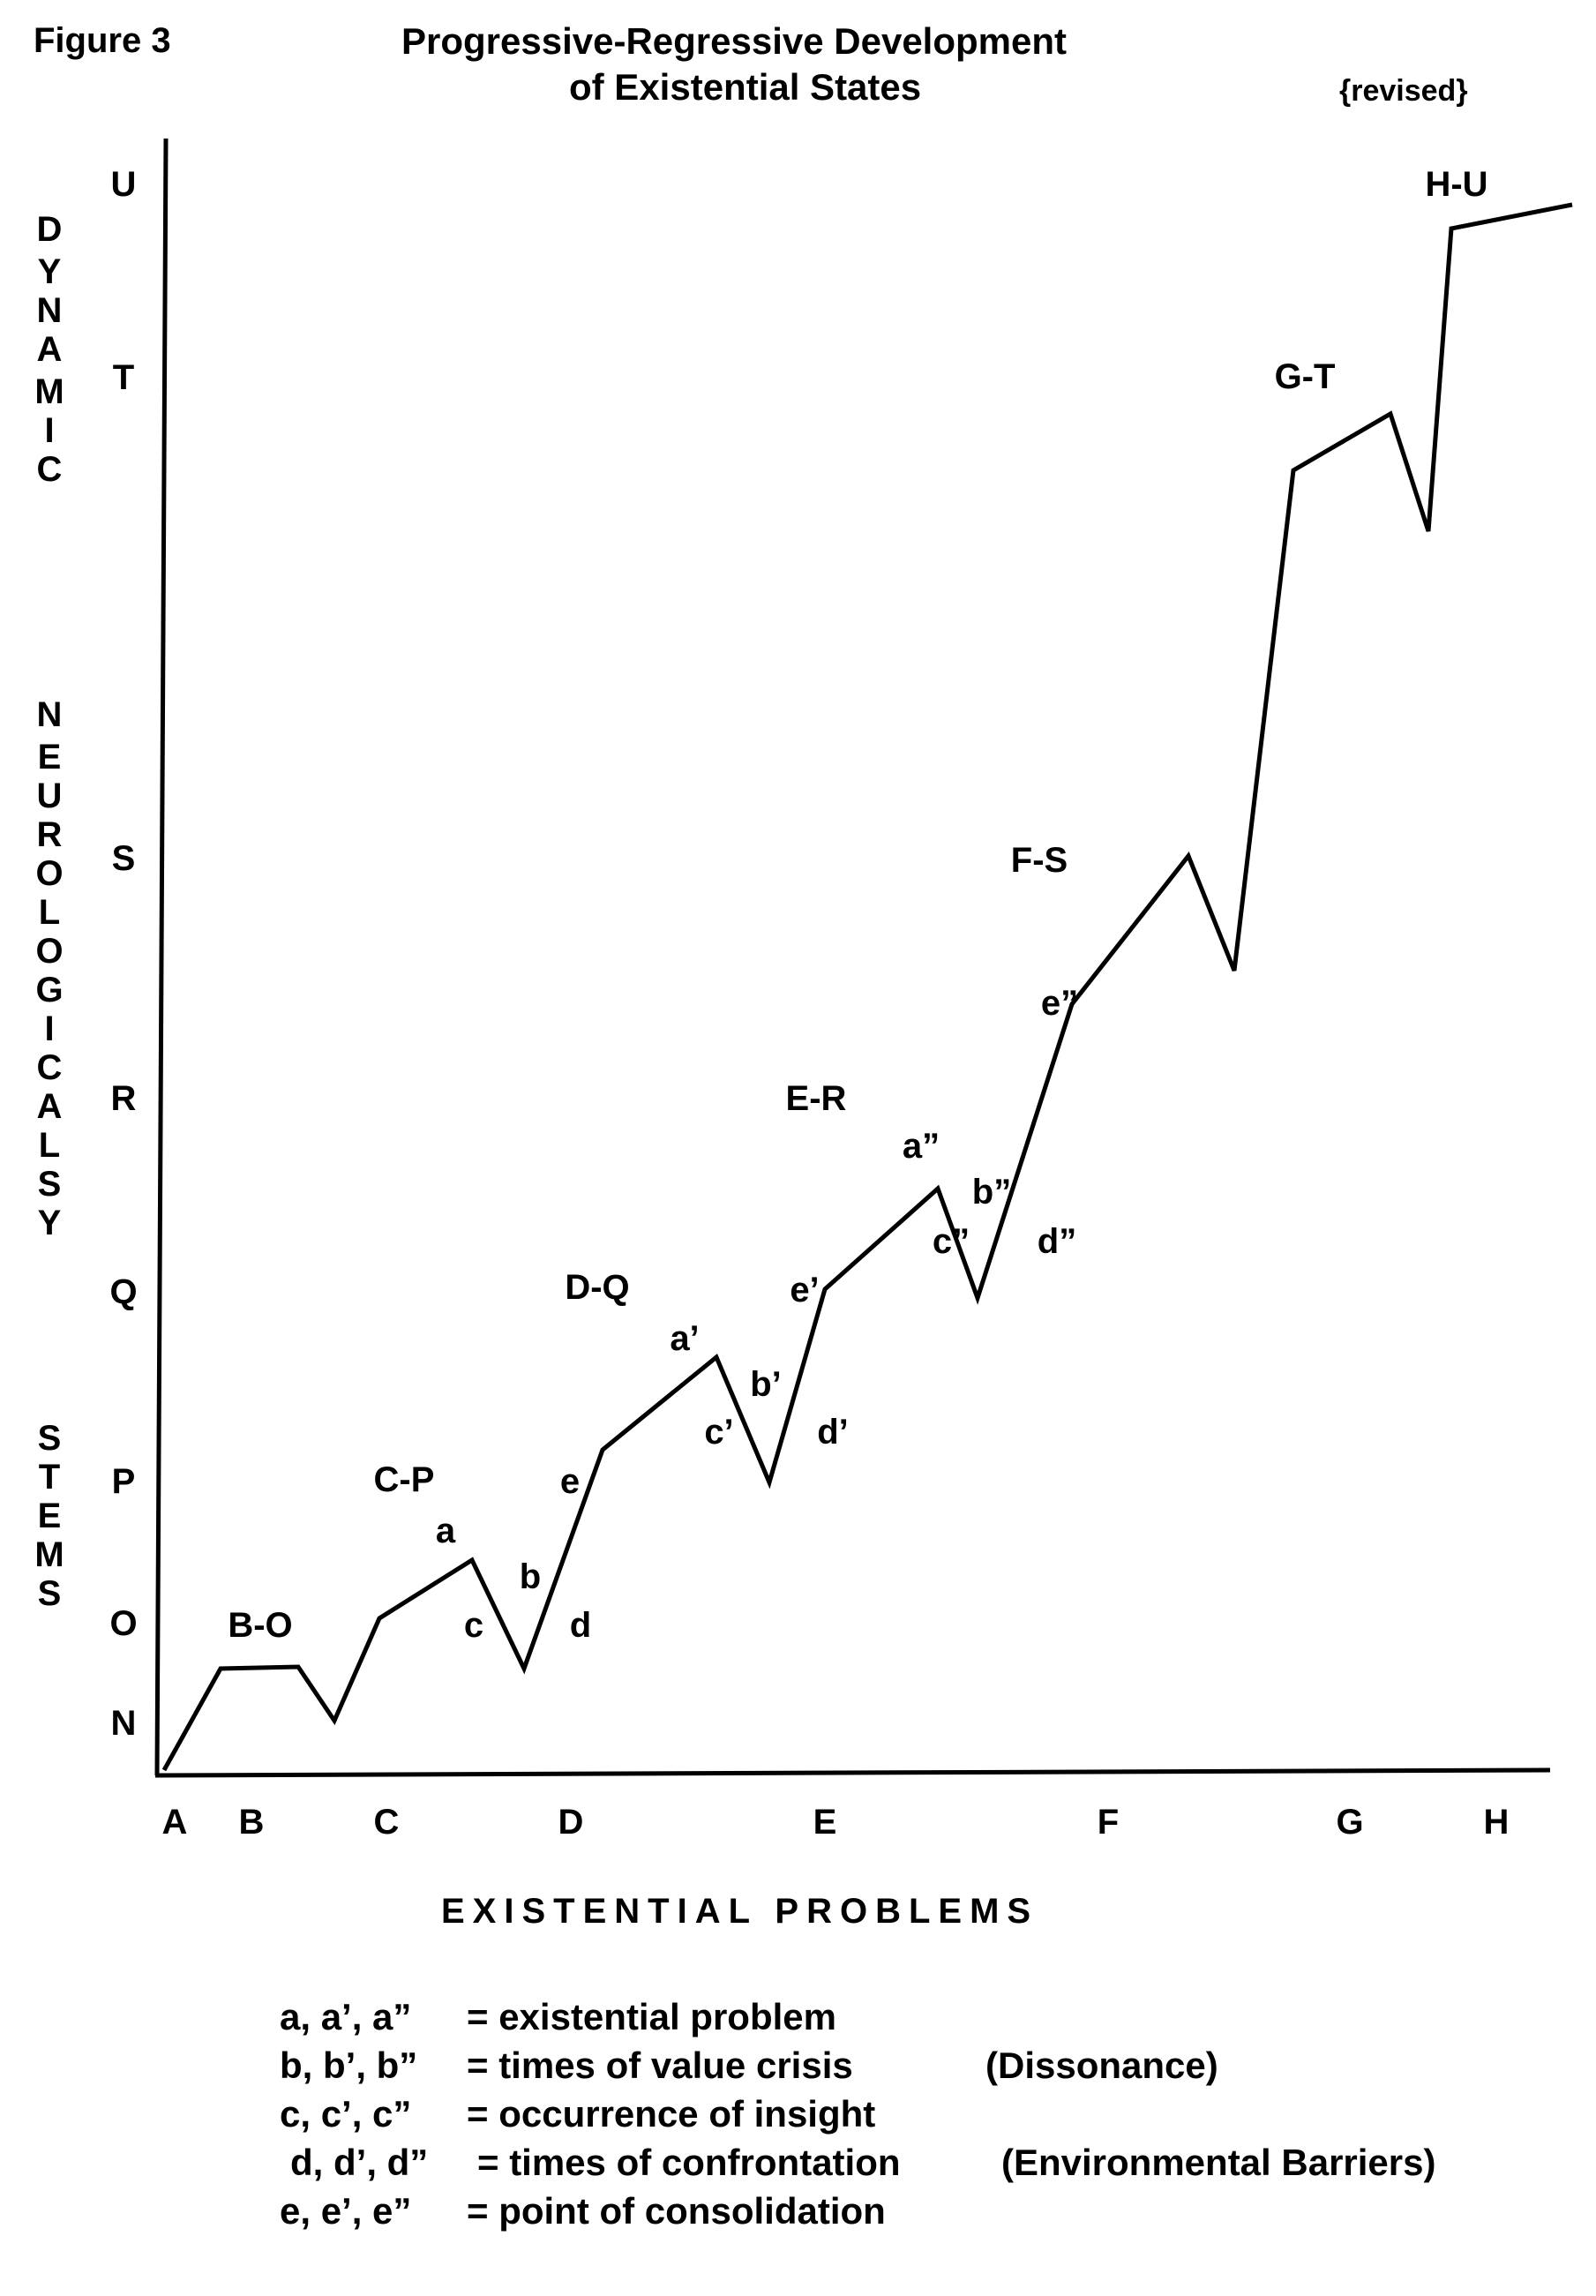 The width and height of the screenshot is (1596, 2296). I want to click on legend-key: c, c’, c”, so click(346, 2114).